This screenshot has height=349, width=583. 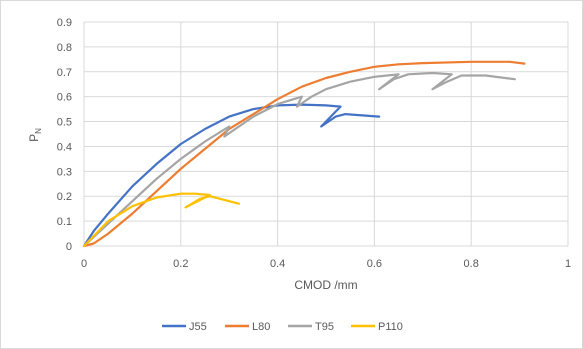 I want to click on legend-label-l80: L80, so click(x=261, y=327).